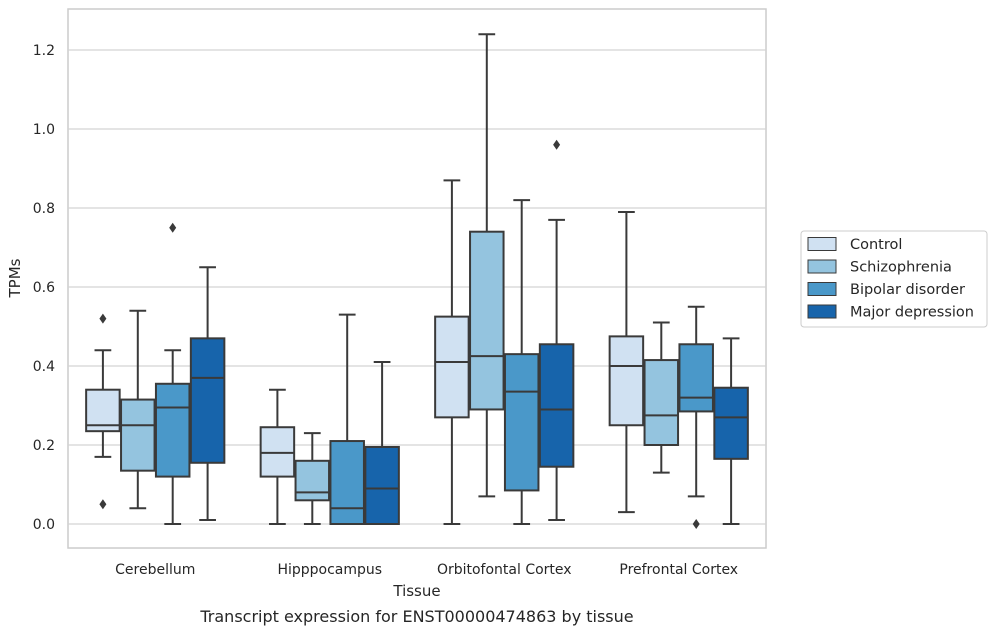  I want to click on y-tick-label: 0.6, so click(44, 288).